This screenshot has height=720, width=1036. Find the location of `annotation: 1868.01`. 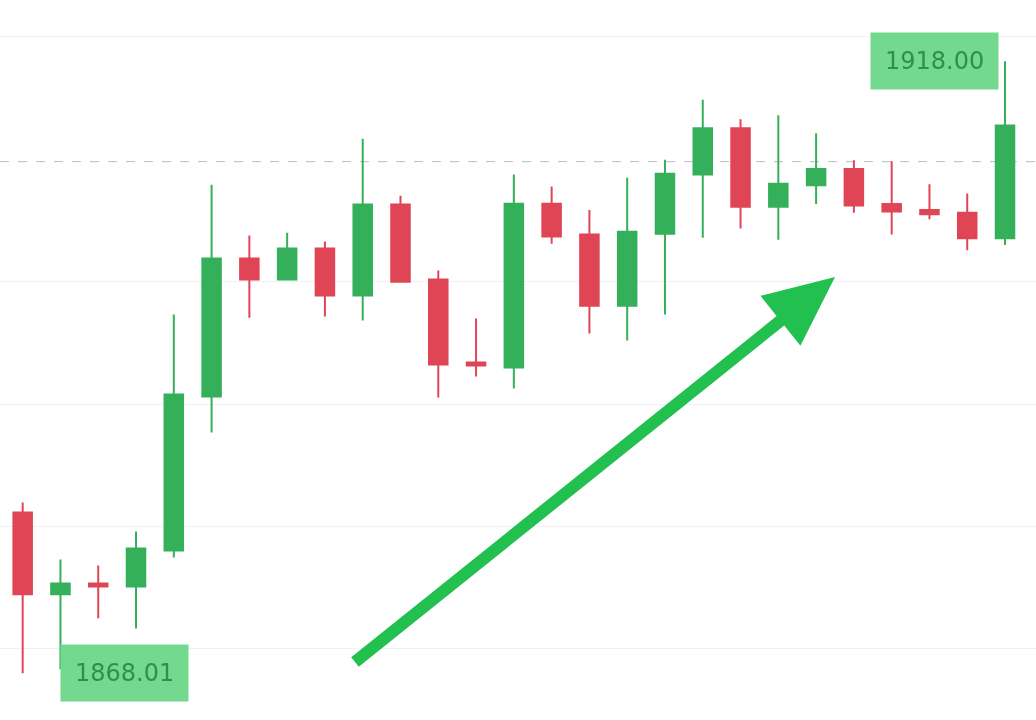

annotation: 1868.01 is located at coordinates (125, 673).